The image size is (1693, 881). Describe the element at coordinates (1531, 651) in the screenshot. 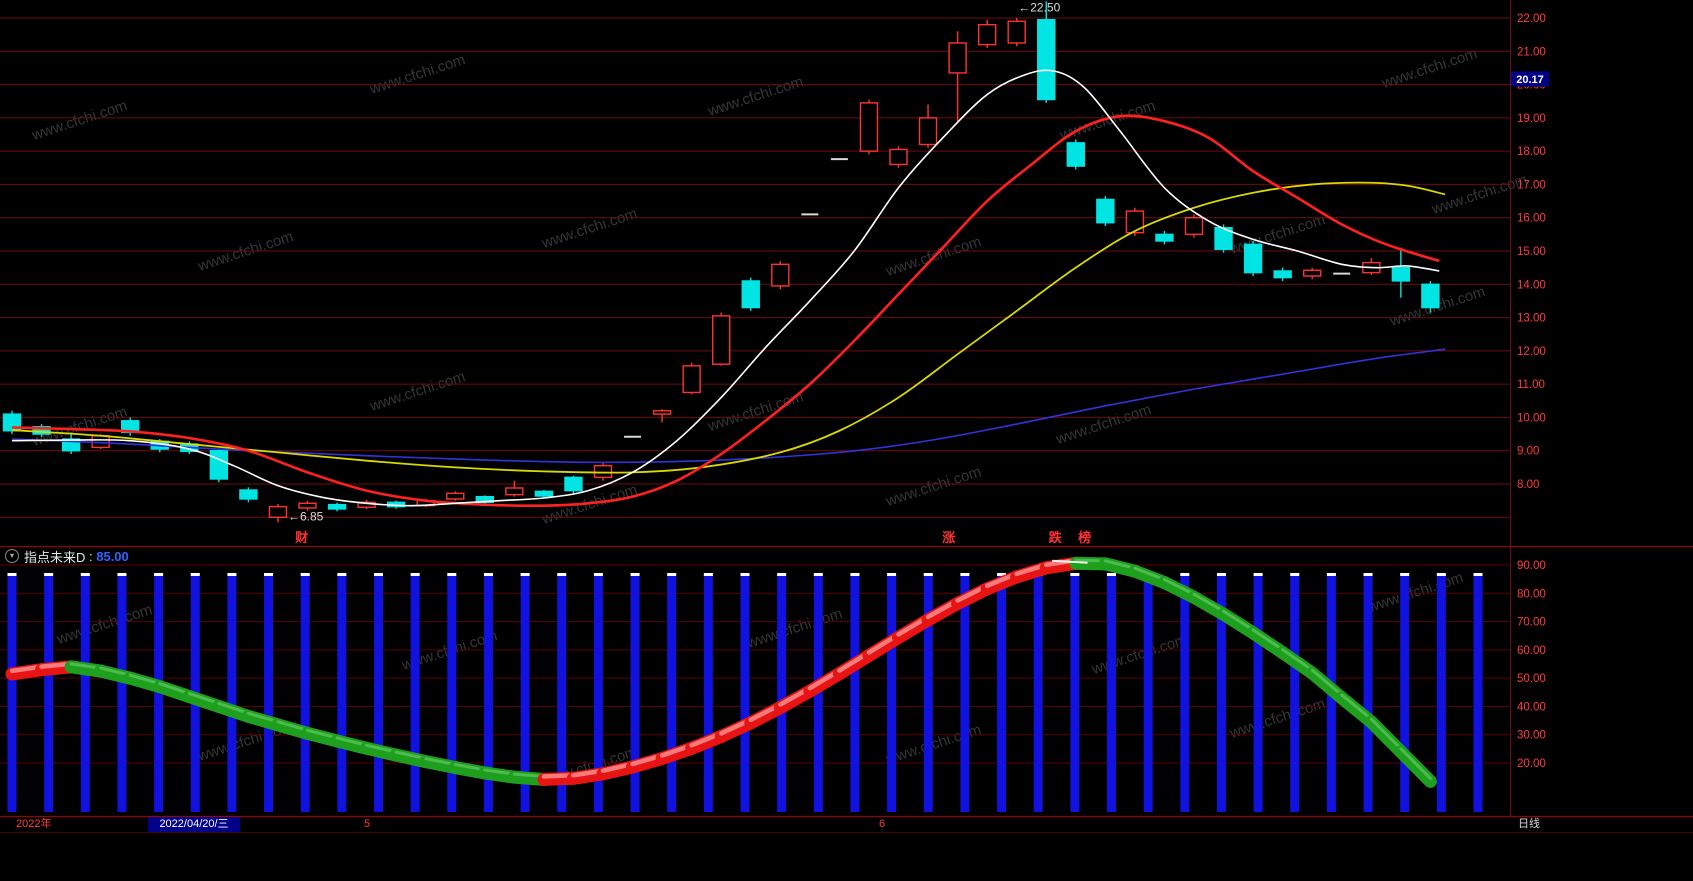

I see `indicator-axis-label: 60.00` at that location.